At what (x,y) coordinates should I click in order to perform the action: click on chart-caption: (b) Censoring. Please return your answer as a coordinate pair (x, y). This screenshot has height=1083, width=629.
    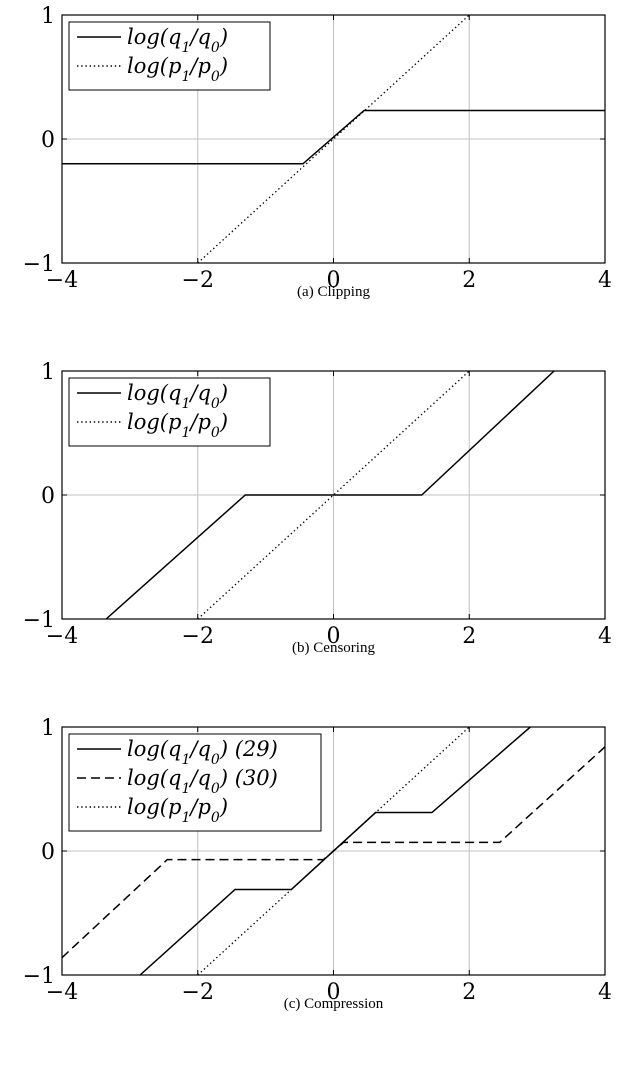
    Looking at the image, I should click on (333, 648).